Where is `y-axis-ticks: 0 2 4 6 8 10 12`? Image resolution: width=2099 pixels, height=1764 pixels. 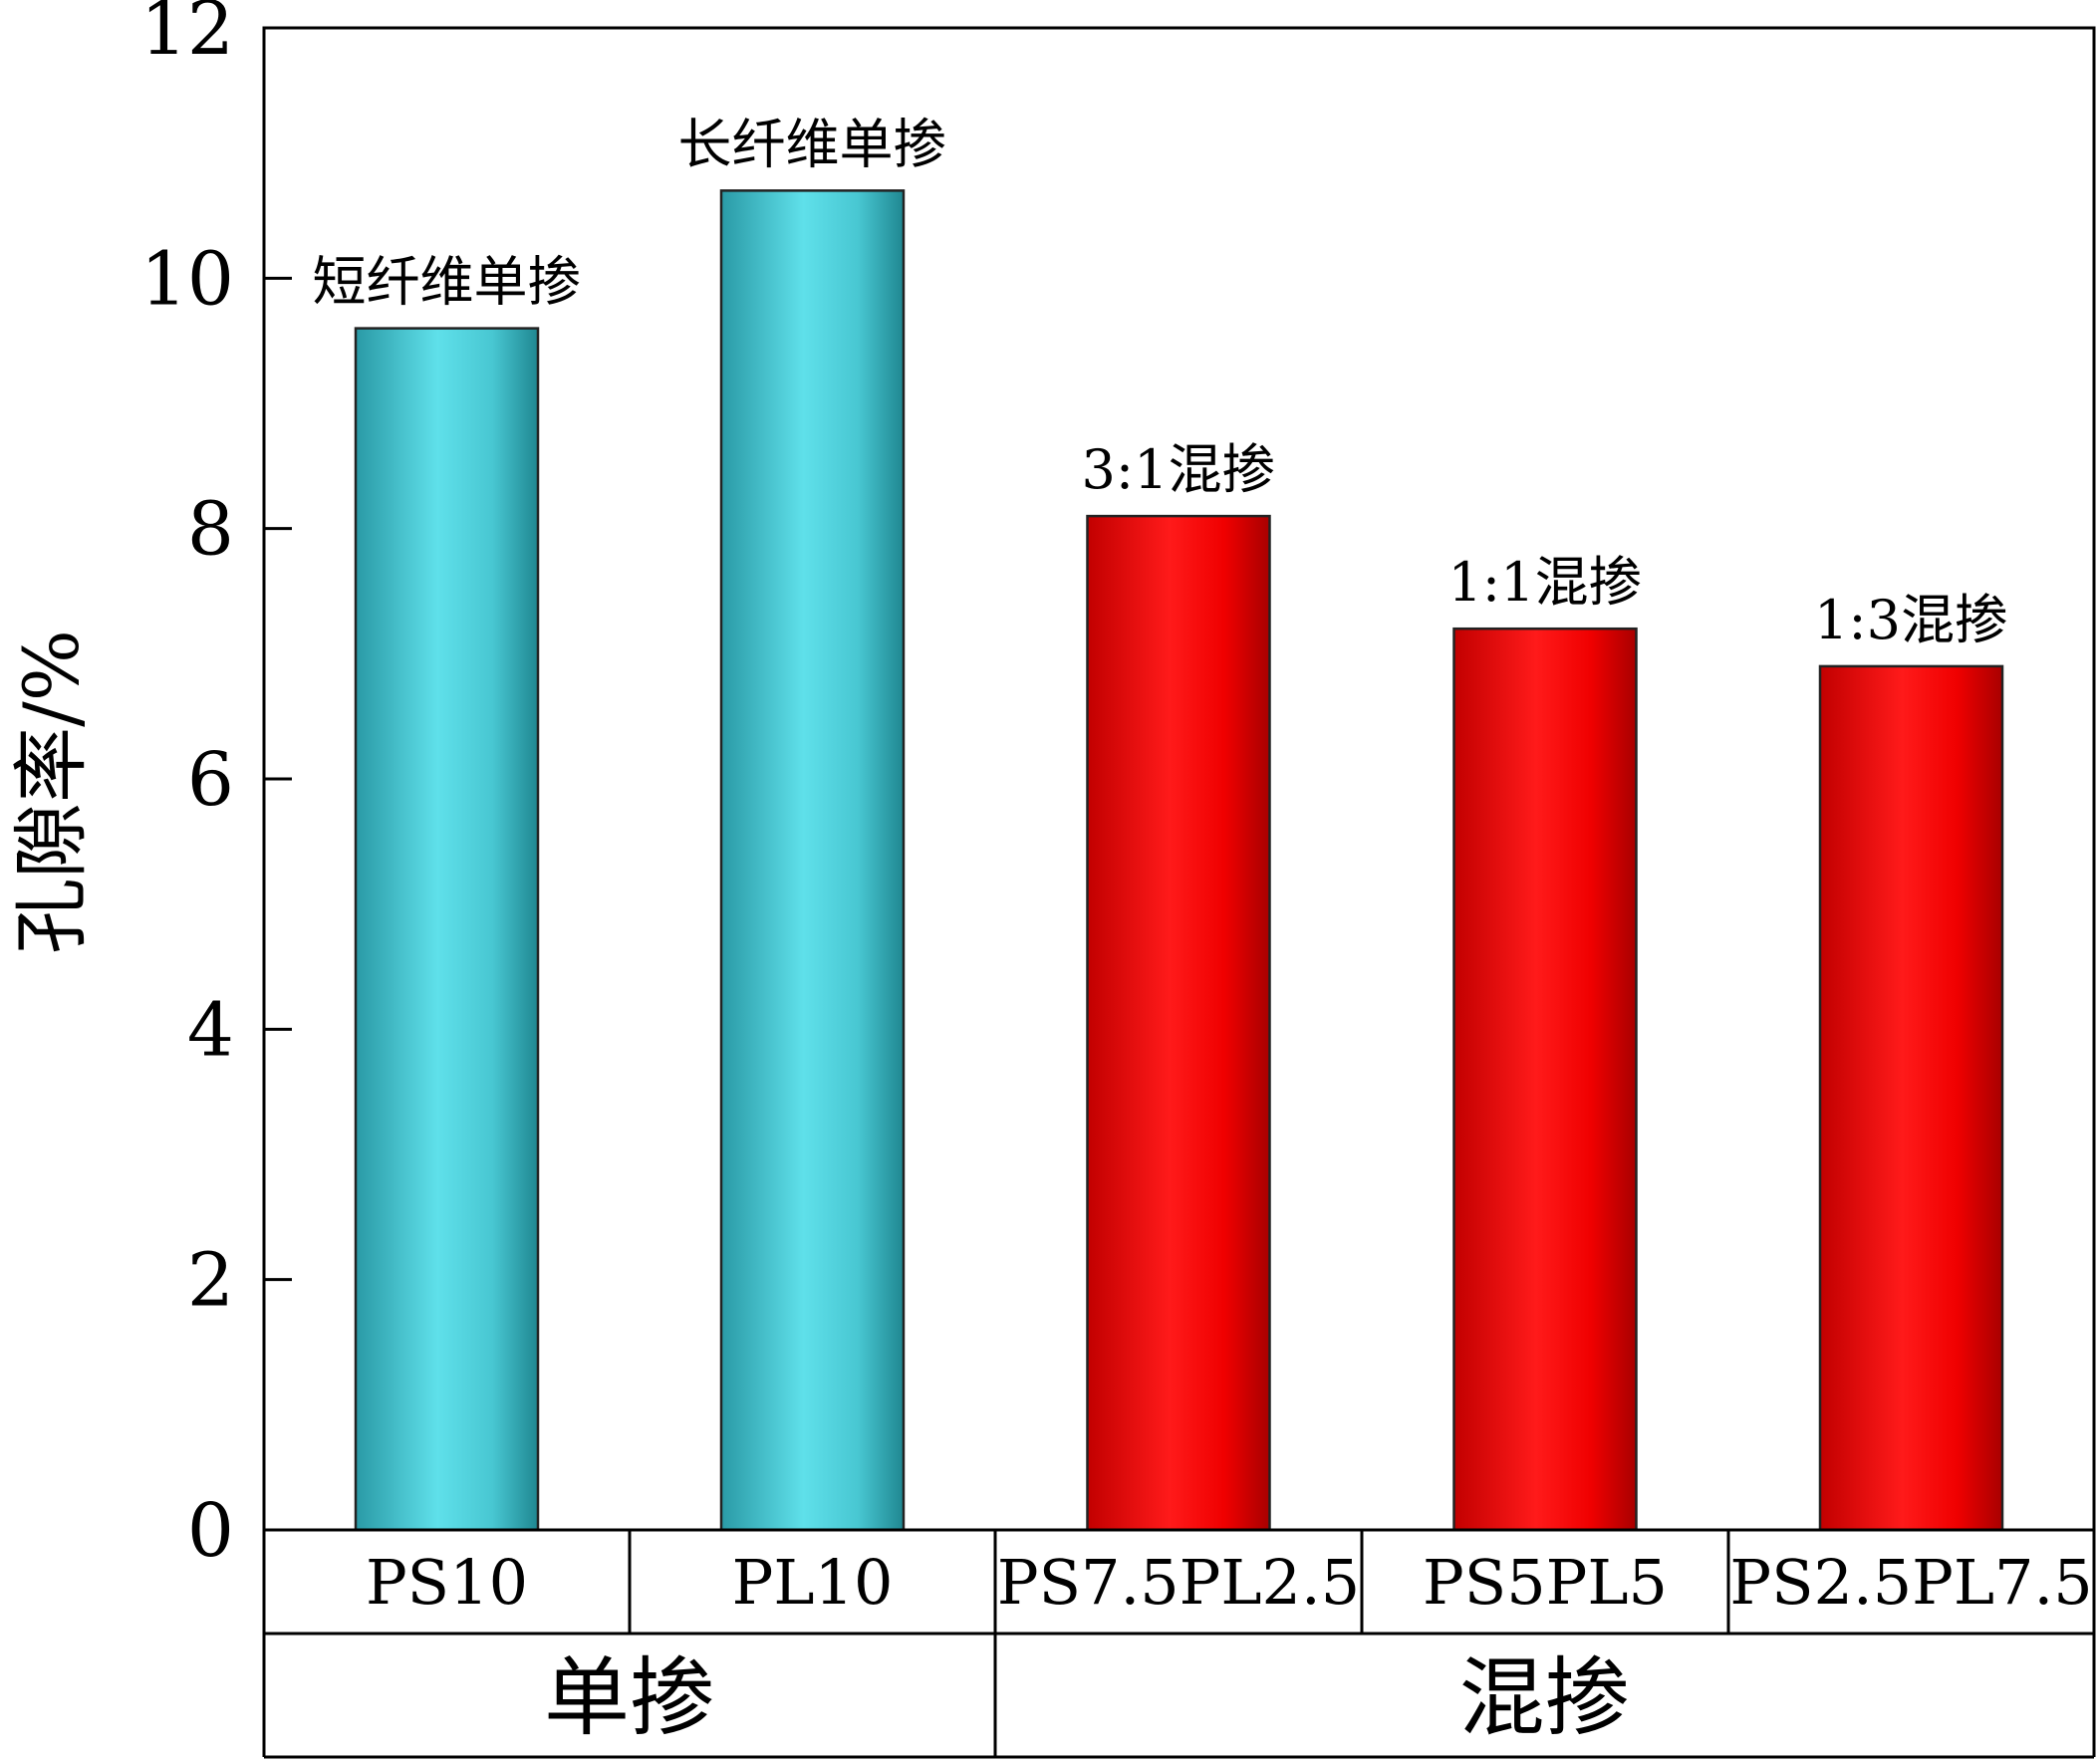 y-axis-ticks: 0 2 4 6 8 10 12 is located at coordinates (216, 787).